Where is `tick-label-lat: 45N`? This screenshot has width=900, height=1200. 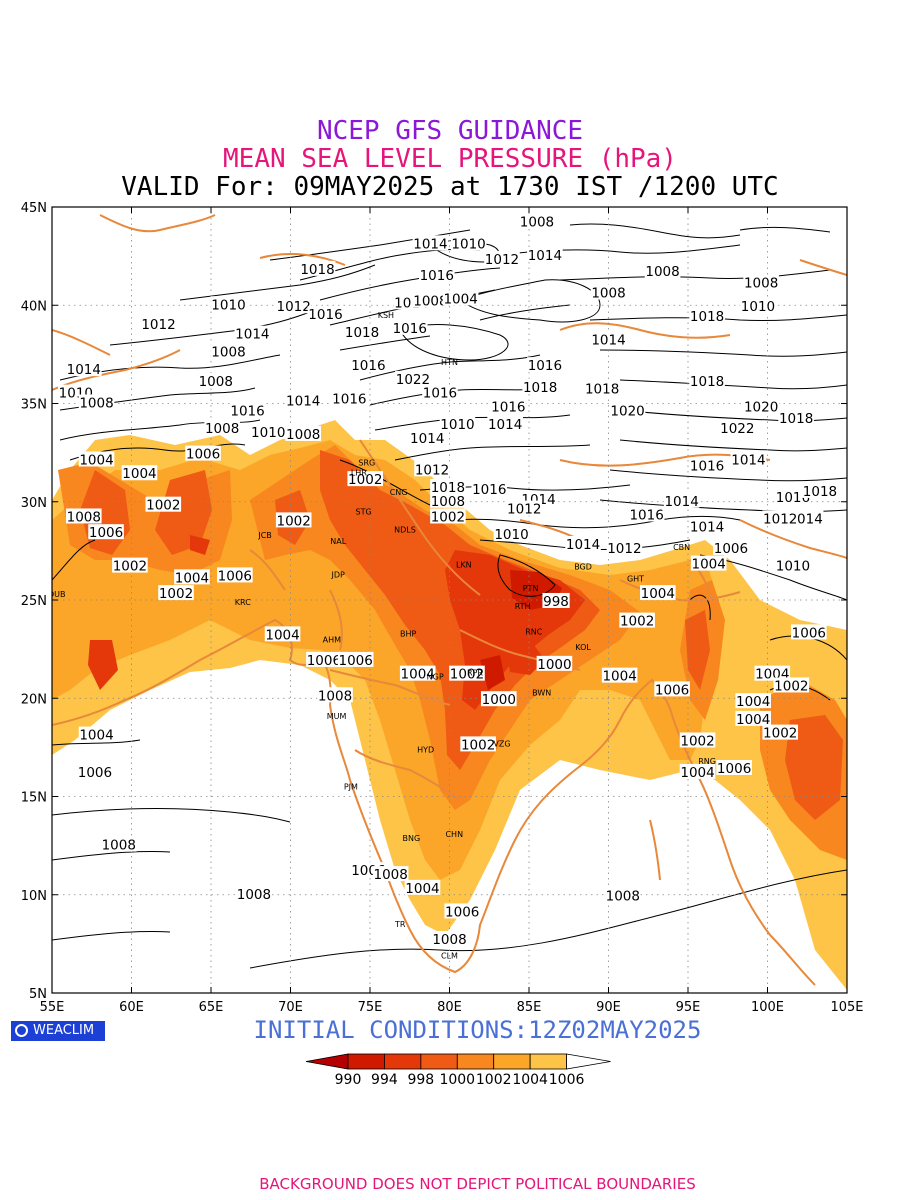 tick-label-lat: 45N is located at coordinates (34, 208).